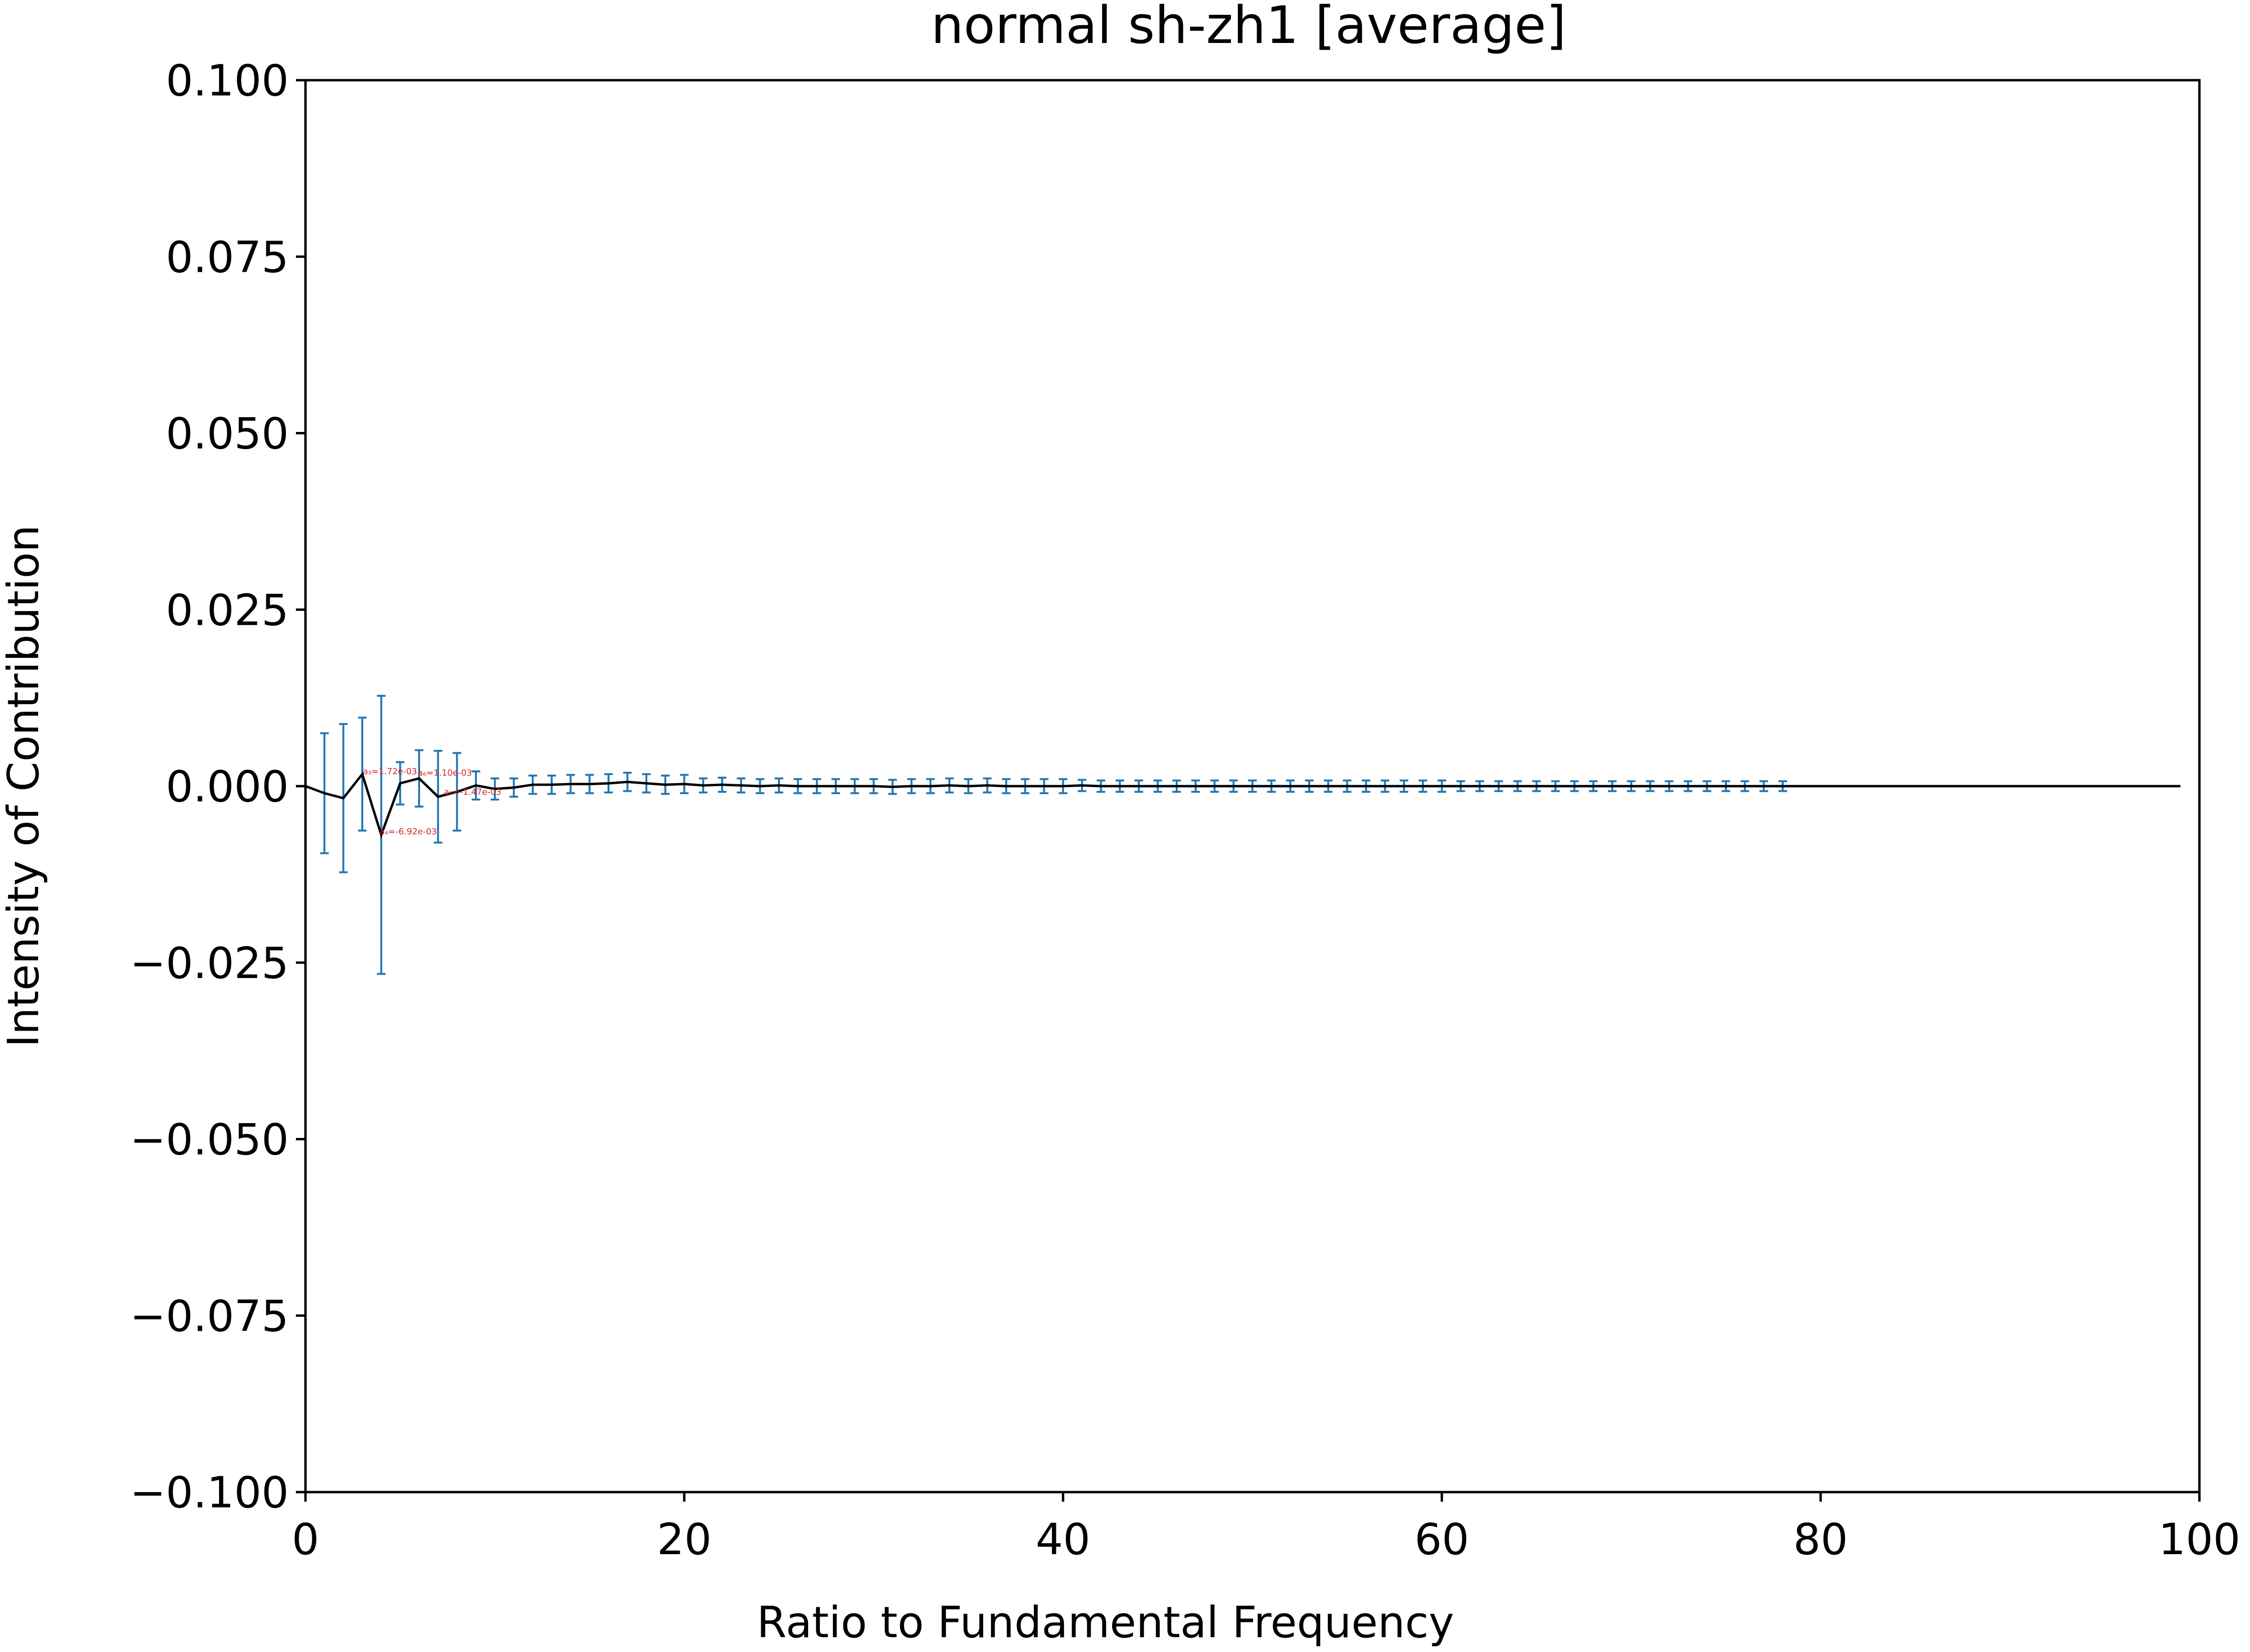 The width and height of the screenshot is (2250, 1652). I want to click on y-axis-label: Intensity of Contribution, so click(24, 786).